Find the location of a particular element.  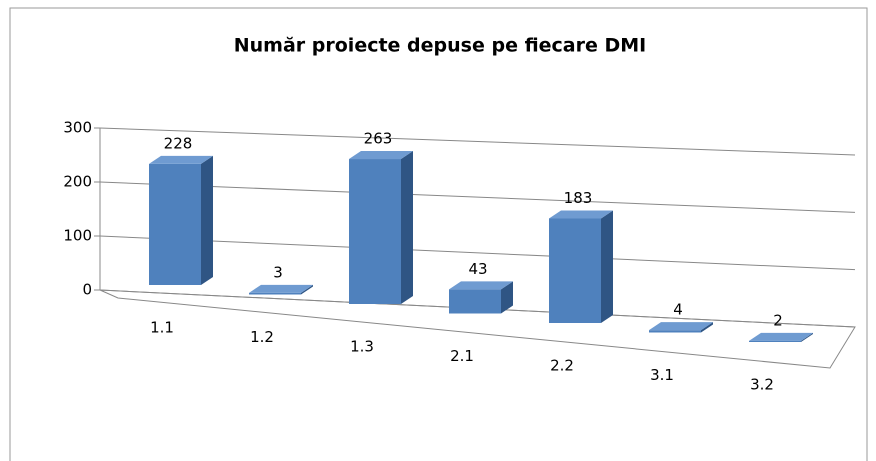

value-label: 183 is located at coordinates (578, 198).